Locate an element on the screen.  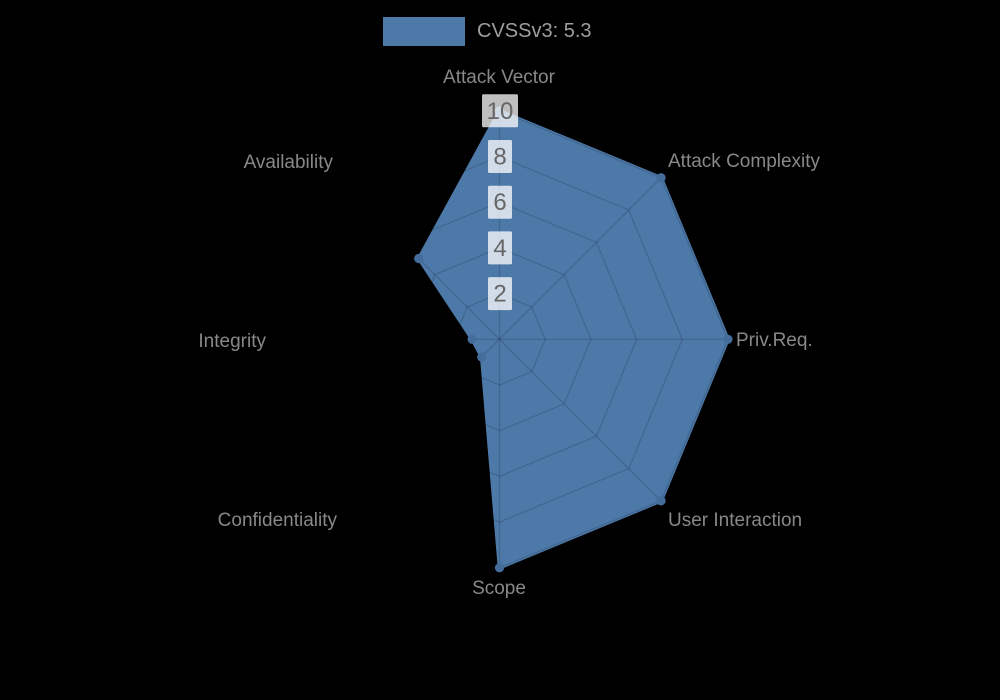
tick-label-10: 10 is located at coordinates (500, 111).